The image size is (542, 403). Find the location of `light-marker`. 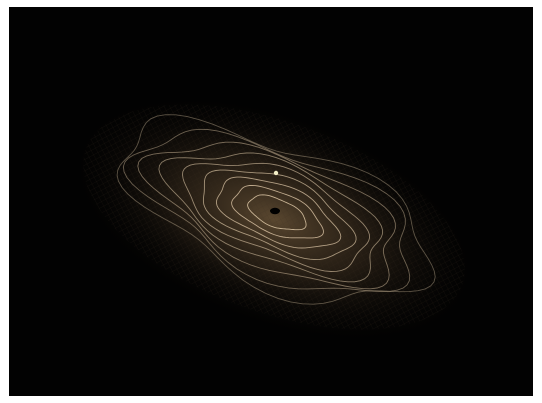

light-marker is located at coordinates (276, 173).